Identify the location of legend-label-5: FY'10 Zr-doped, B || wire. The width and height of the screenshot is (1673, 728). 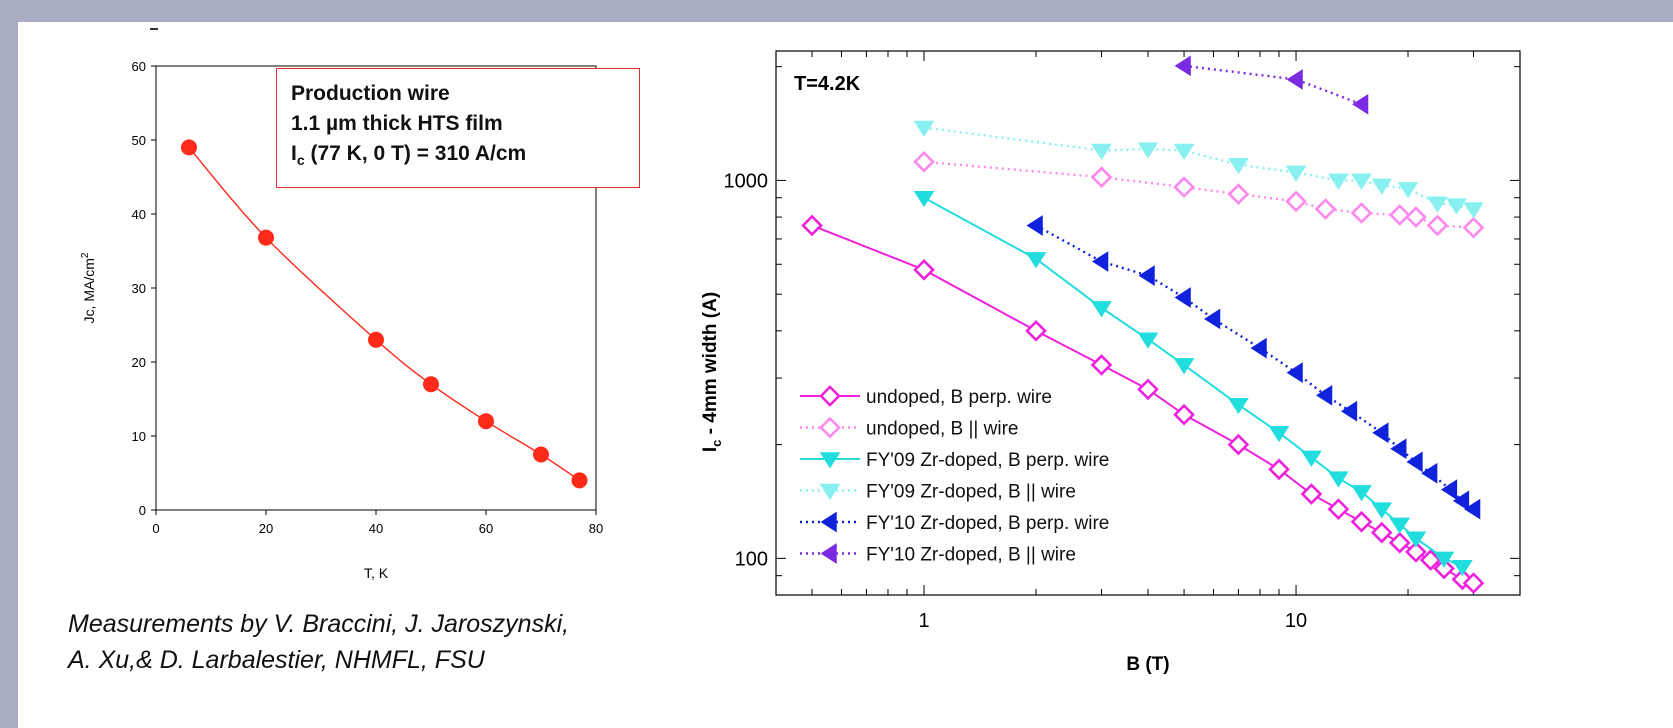
(971, 555).